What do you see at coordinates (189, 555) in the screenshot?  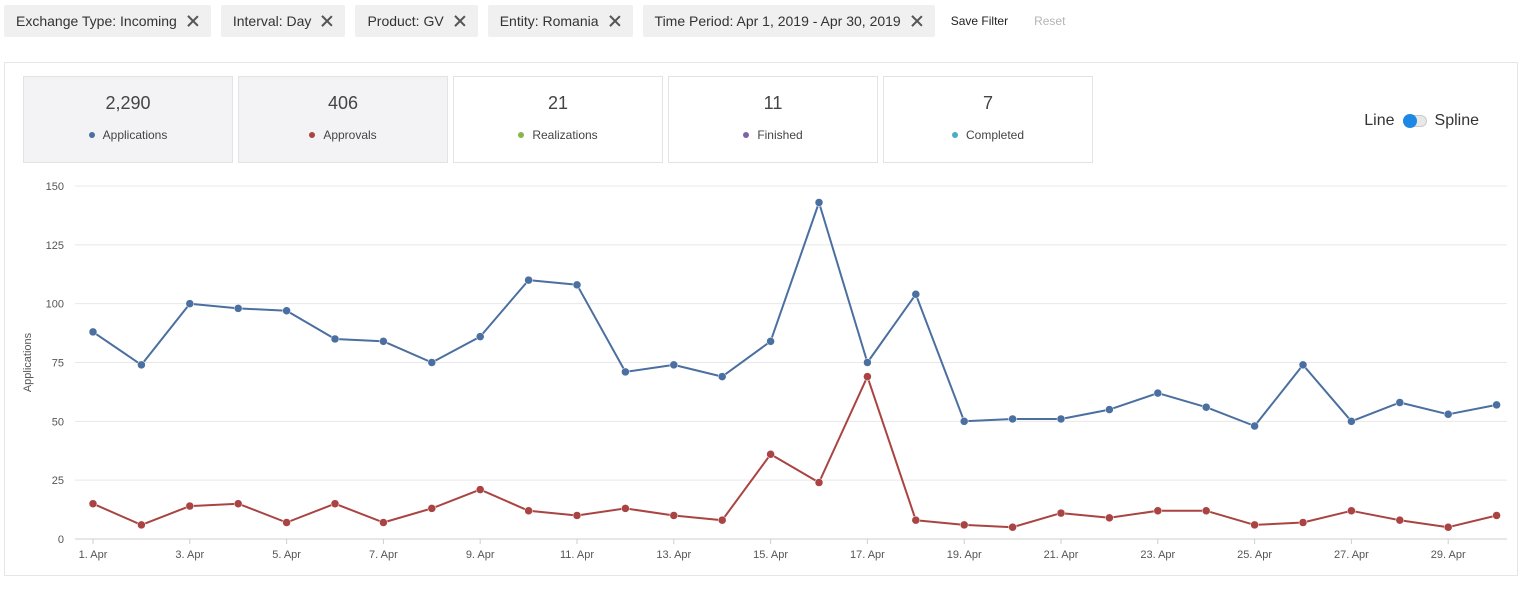 I see `x-tick-label: 3. Apr` at bounding box center [189, 555].